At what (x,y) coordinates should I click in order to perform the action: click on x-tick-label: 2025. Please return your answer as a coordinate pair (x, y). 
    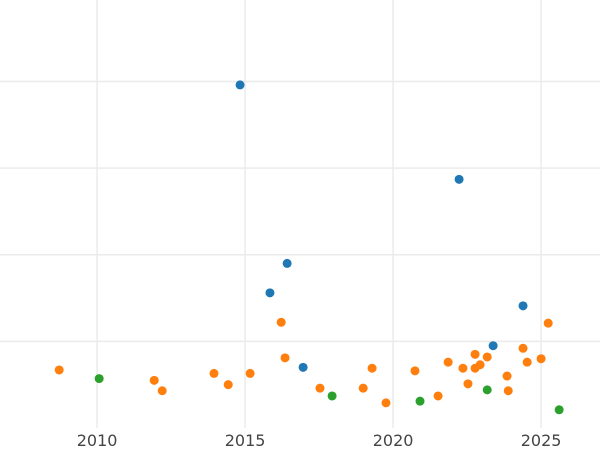
    Looking at the image, I should click on (541, 440).